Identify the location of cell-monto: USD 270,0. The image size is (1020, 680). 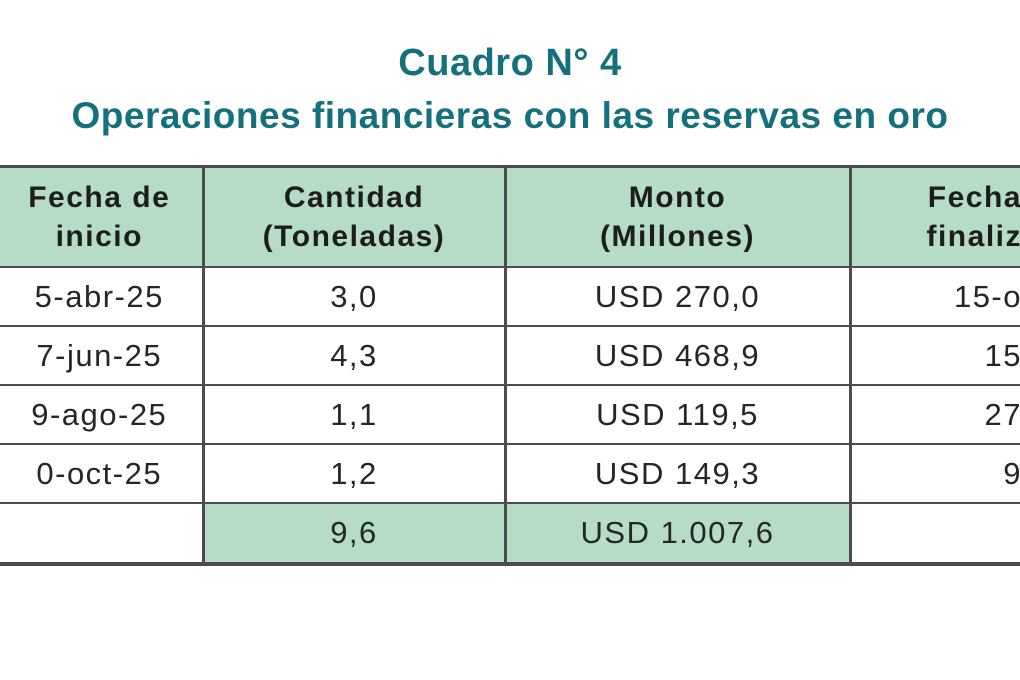
(677, 296).